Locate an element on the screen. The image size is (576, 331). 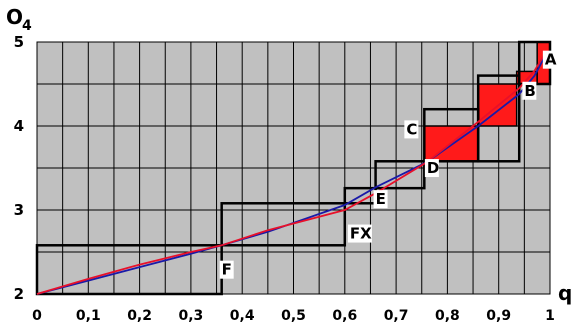
point-label-f: F is located at coordinates (226, 269).